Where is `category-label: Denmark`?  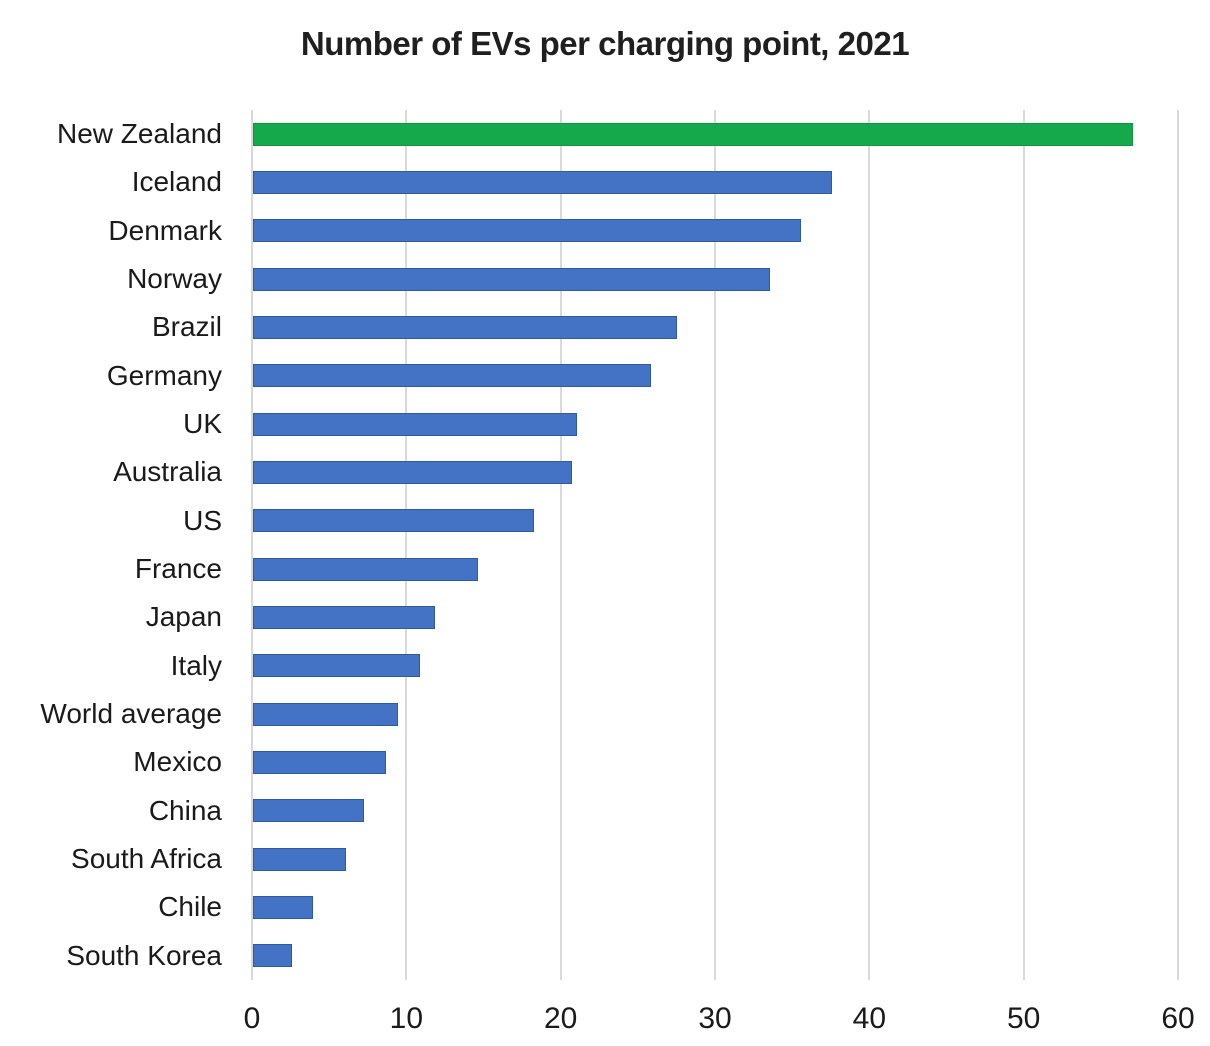 category-label: Denmark is located at coordinates (165, 230).